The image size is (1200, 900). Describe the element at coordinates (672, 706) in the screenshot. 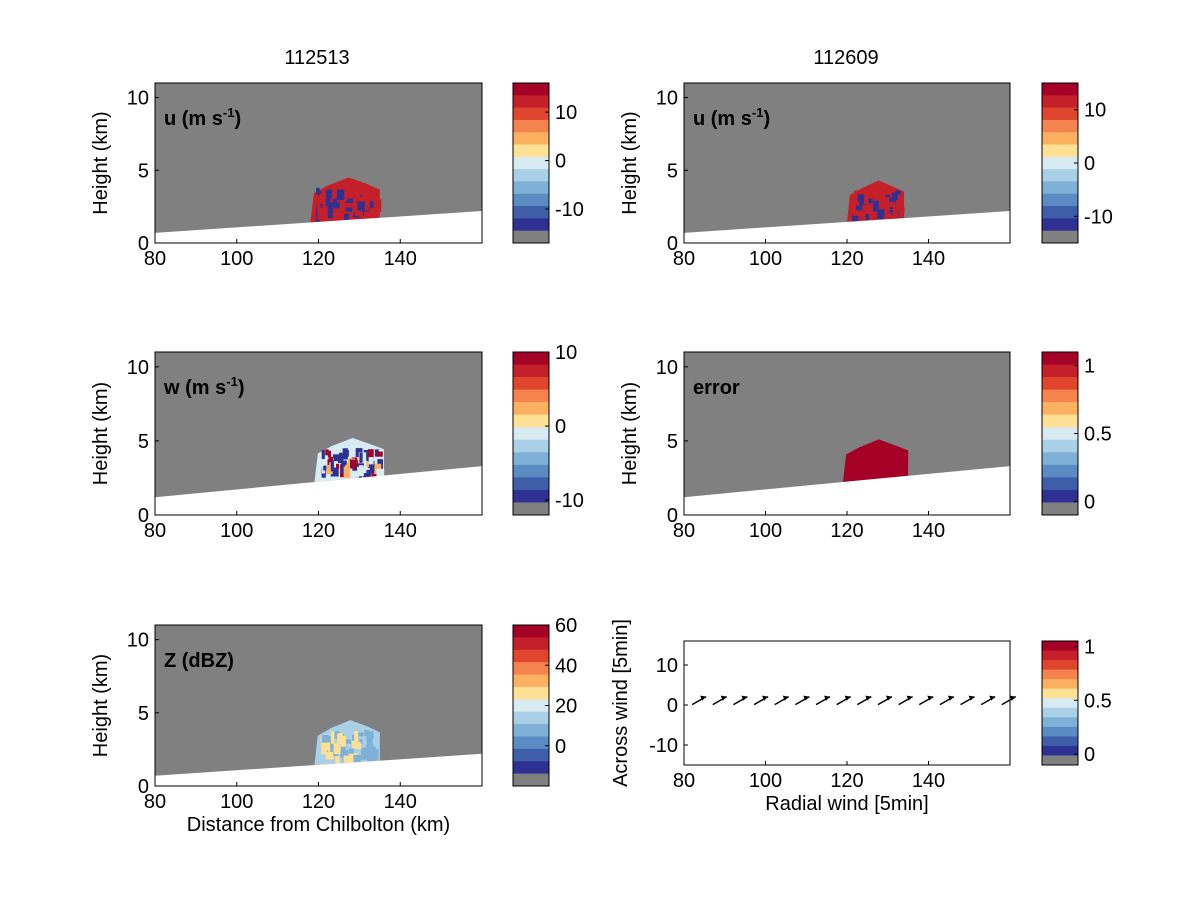

I see `y-tick-label: 0` at that location.